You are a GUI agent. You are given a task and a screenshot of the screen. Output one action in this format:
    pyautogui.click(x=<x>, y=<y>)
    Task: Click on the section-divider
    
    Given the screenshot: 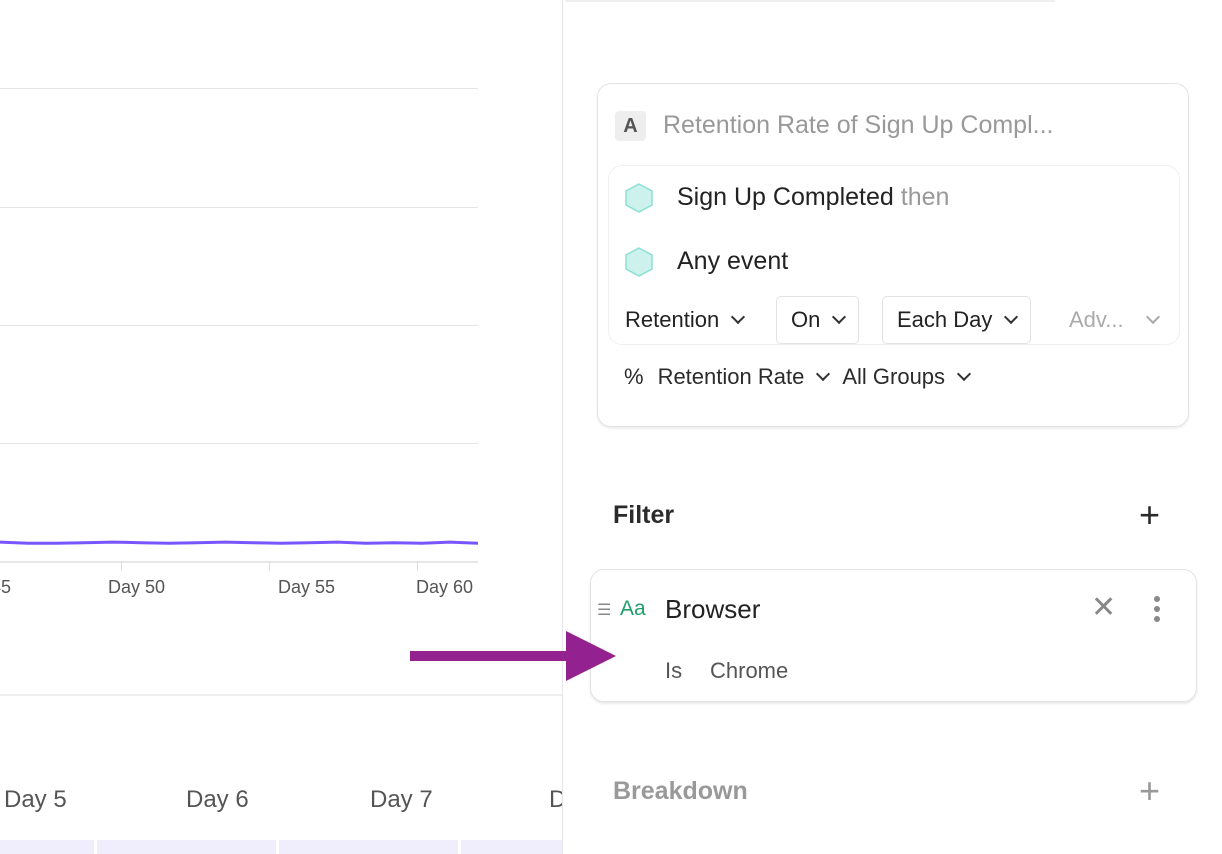 What is the action you would take?
    pyautogui.click(x=281, y=695)
    